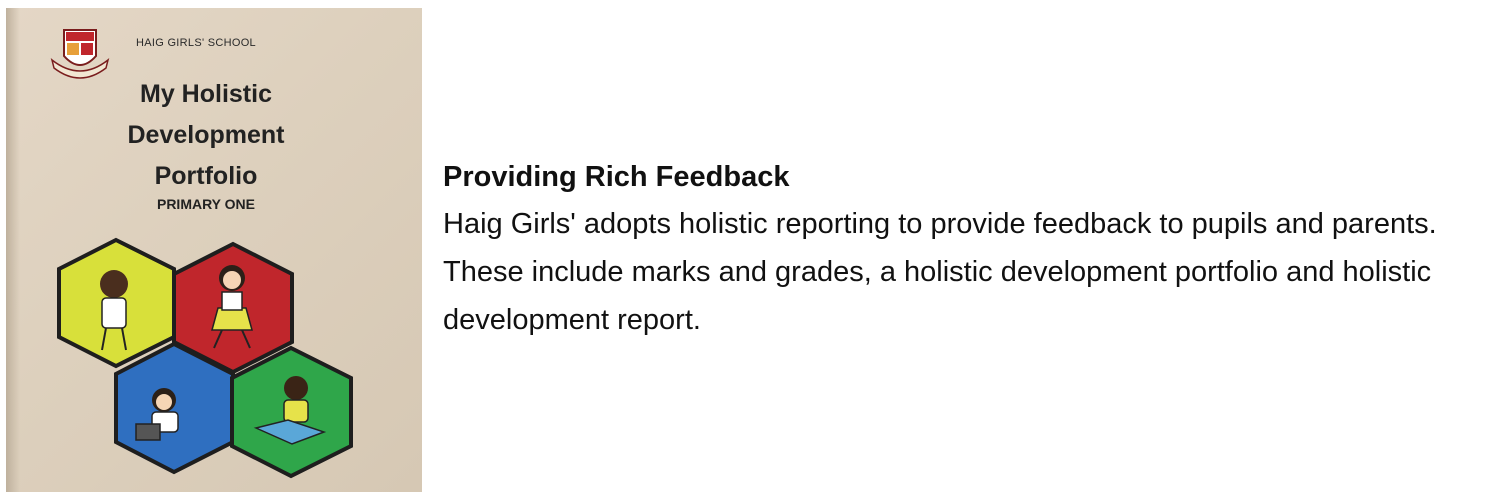 This screenshot has width=1508, height=500. I want to click on section-heading: Providing Rich Feedback, so click(616, 177).